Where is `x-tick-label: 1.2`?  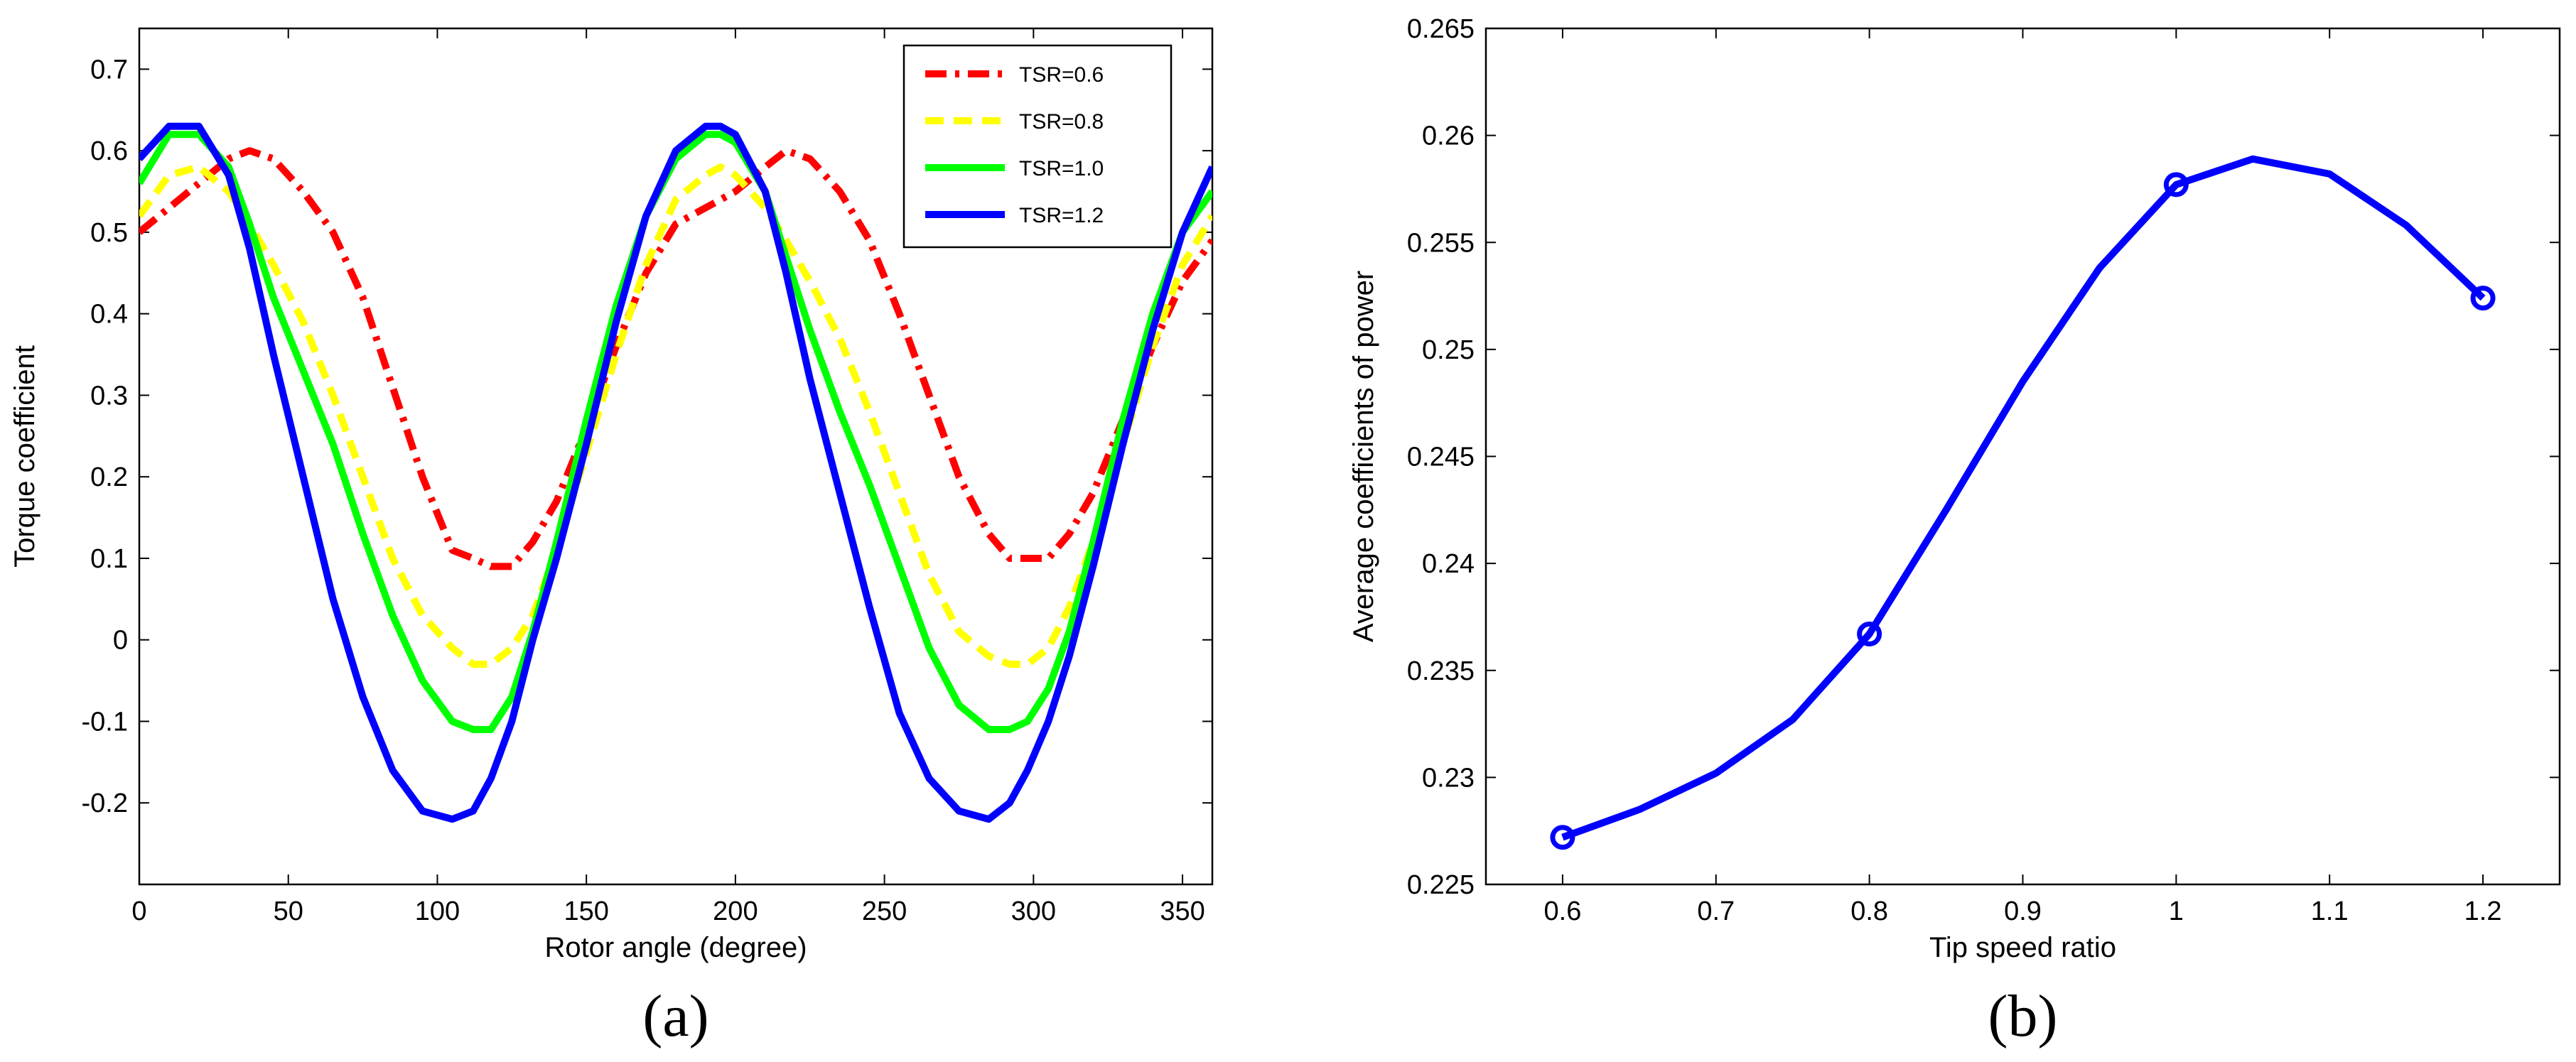
x-tick-label: 1.2 is located at coordinates (2483, 911).